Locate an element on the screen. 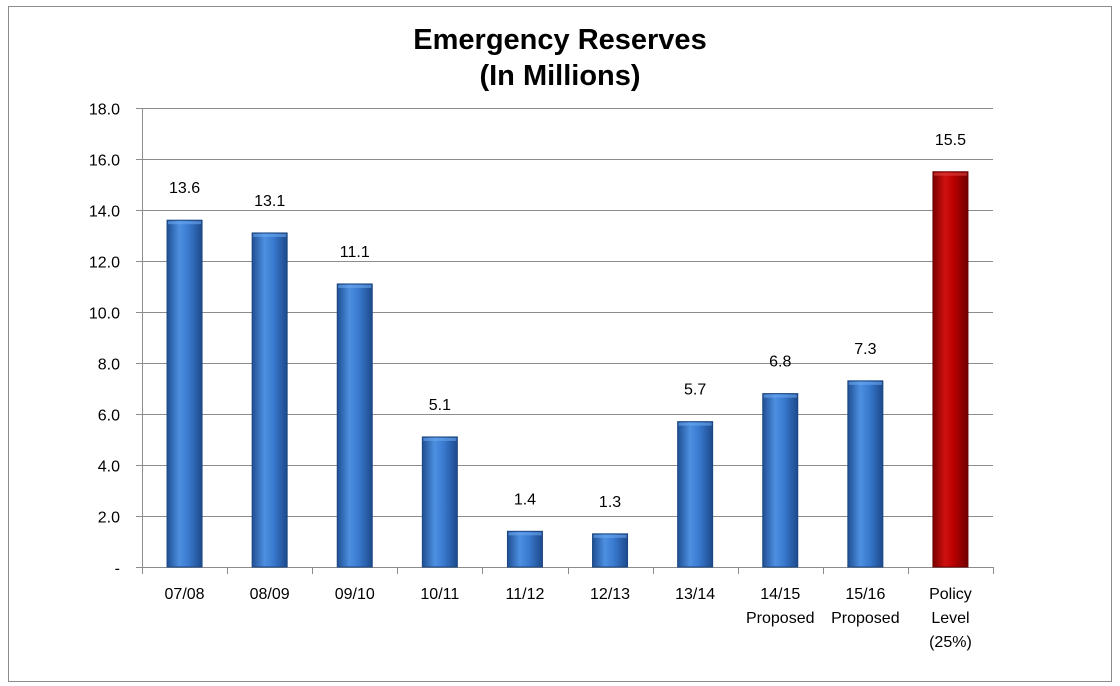  x-tick-label: 15/16 is located at coordinates (865, 594).